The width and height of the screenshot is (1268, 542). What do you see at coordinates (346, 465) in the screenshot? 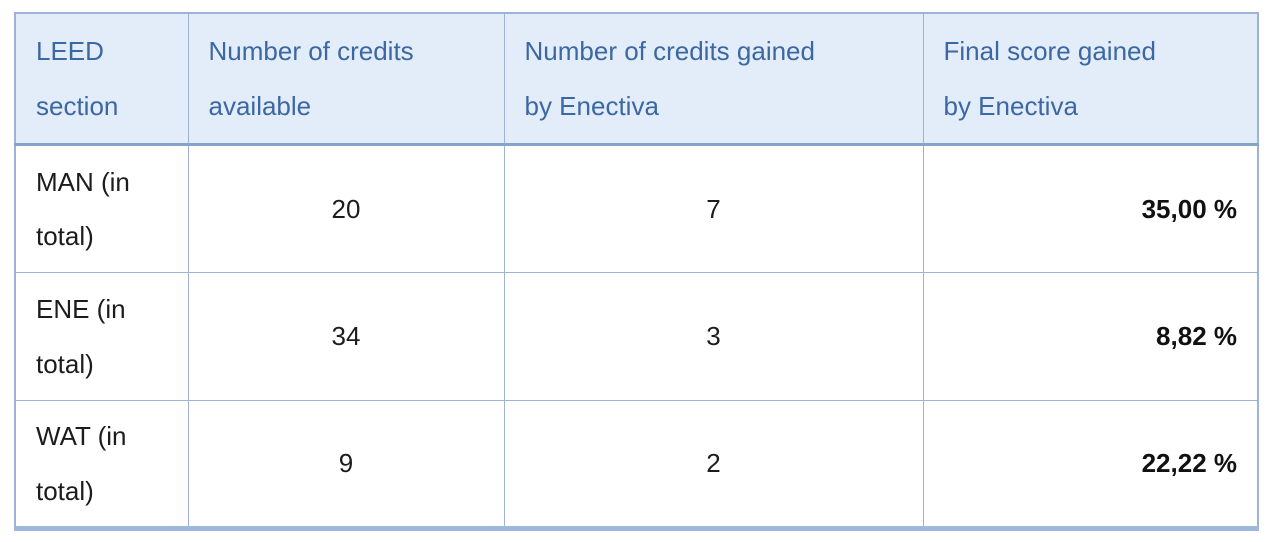
I see `cell-credits-available: 9` at bounding box center [346, 465].